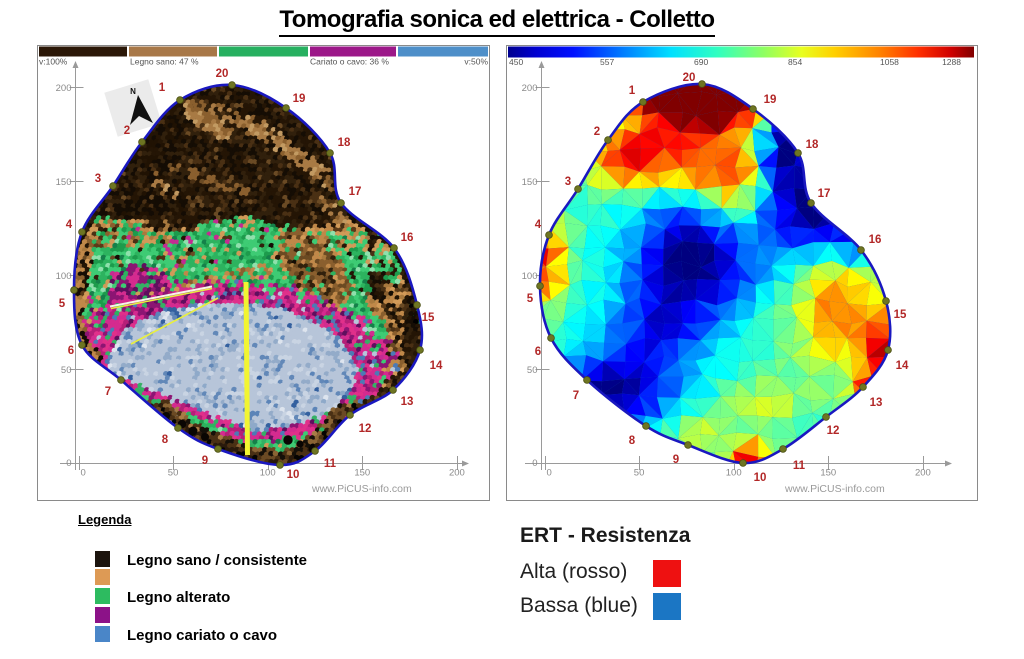 The width and height of the screenshot is (1024, 659). What do you see at coordinates (349, 62) in the screenshot?
I see `svg-text: Cariato o cavo: 36 %` at bounding box center [349, 62].